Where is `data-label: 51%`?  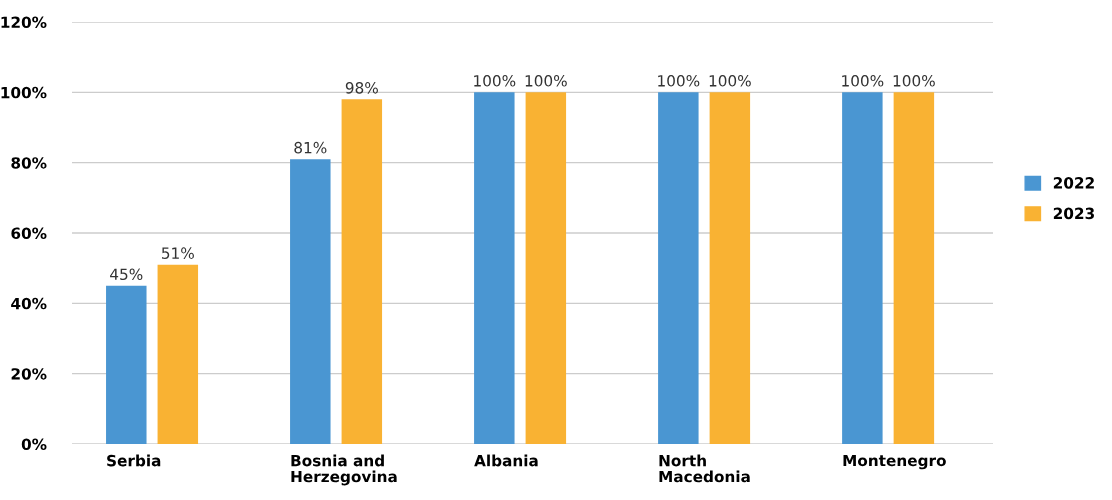
data-label: 51% is located at coordinates (178, 253).